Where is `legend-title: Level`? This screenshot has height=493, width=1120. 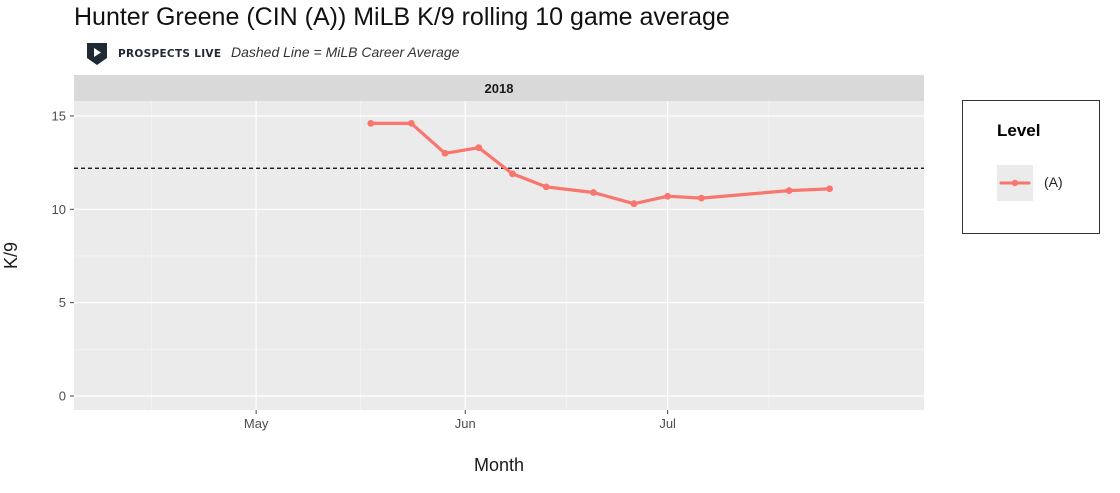 legend-title: Level is located at coordinates (1019, 130).